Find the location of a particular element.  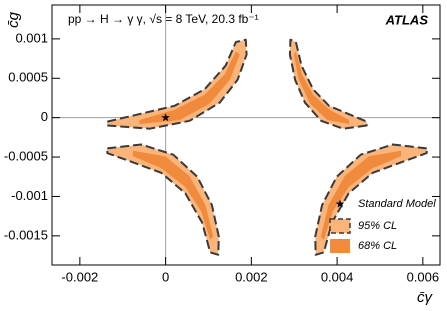

point-marker is located at coordinates (165, 117).